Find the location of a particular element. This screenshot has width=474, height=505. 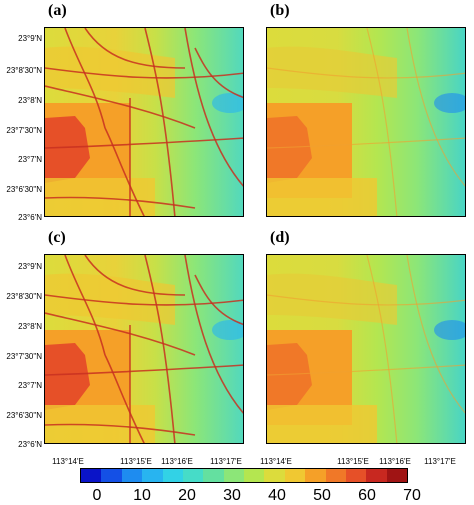

colorbar-label: 60 is located at coordinates (367, 495).